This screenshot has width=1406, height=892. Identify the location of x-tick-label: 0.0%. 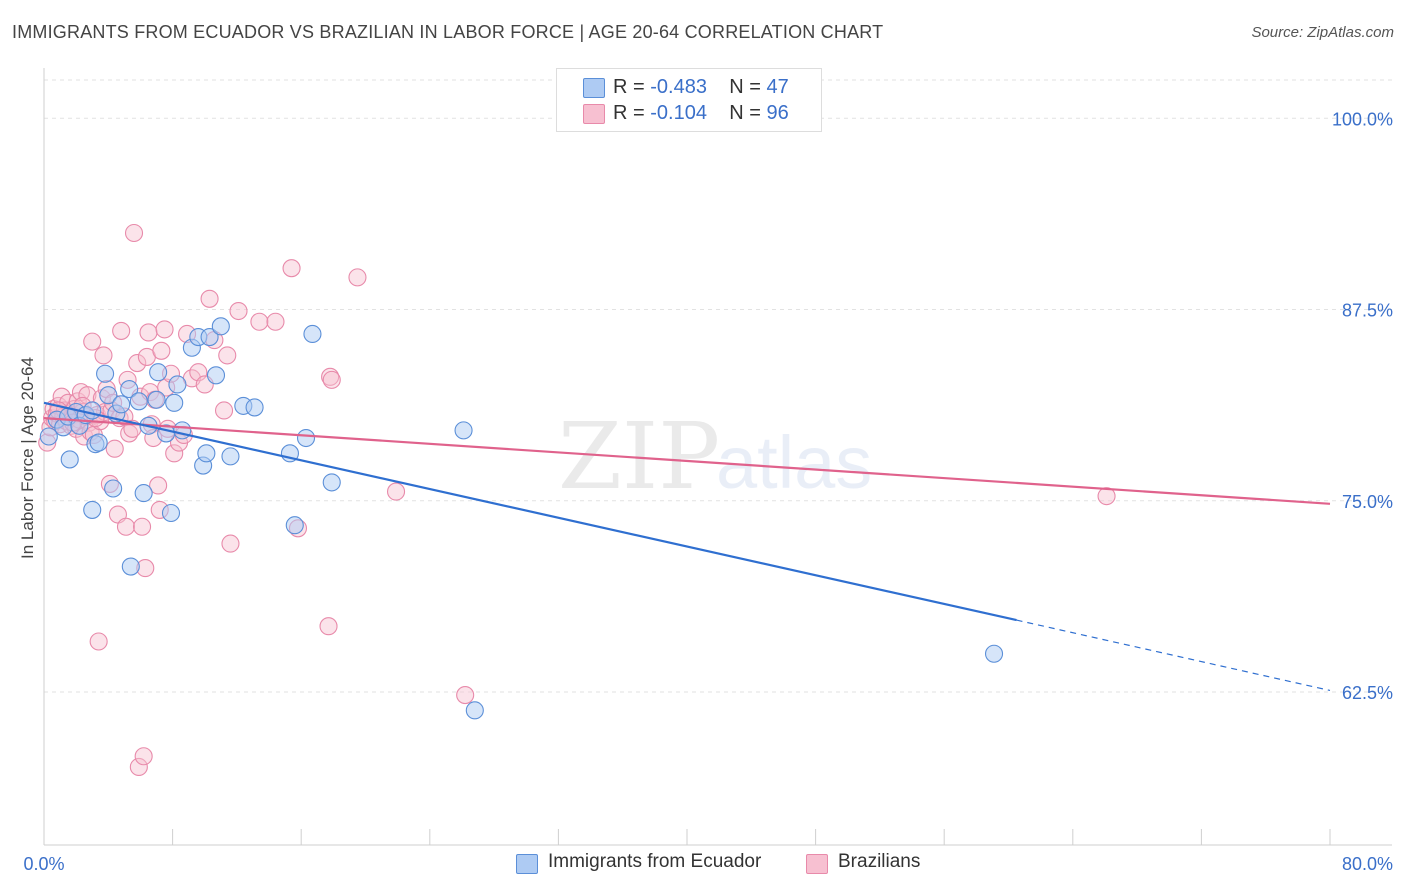
(43, 864).